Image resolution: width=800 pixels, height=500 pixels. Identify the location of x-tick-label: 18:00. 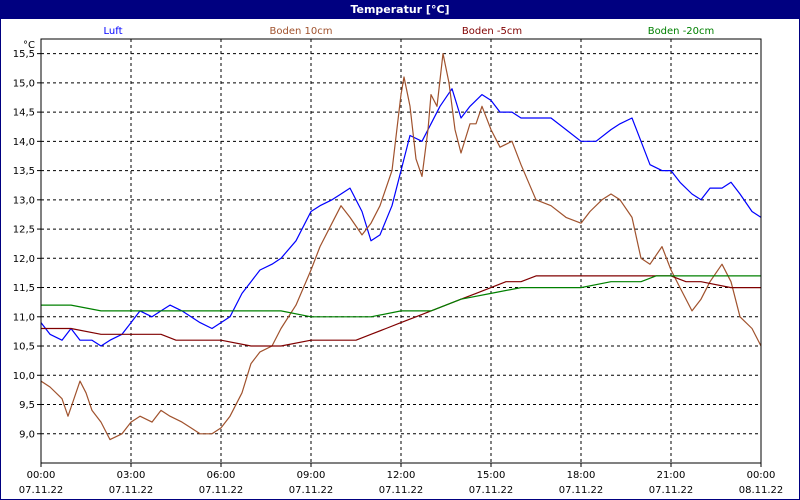
(581, 475).